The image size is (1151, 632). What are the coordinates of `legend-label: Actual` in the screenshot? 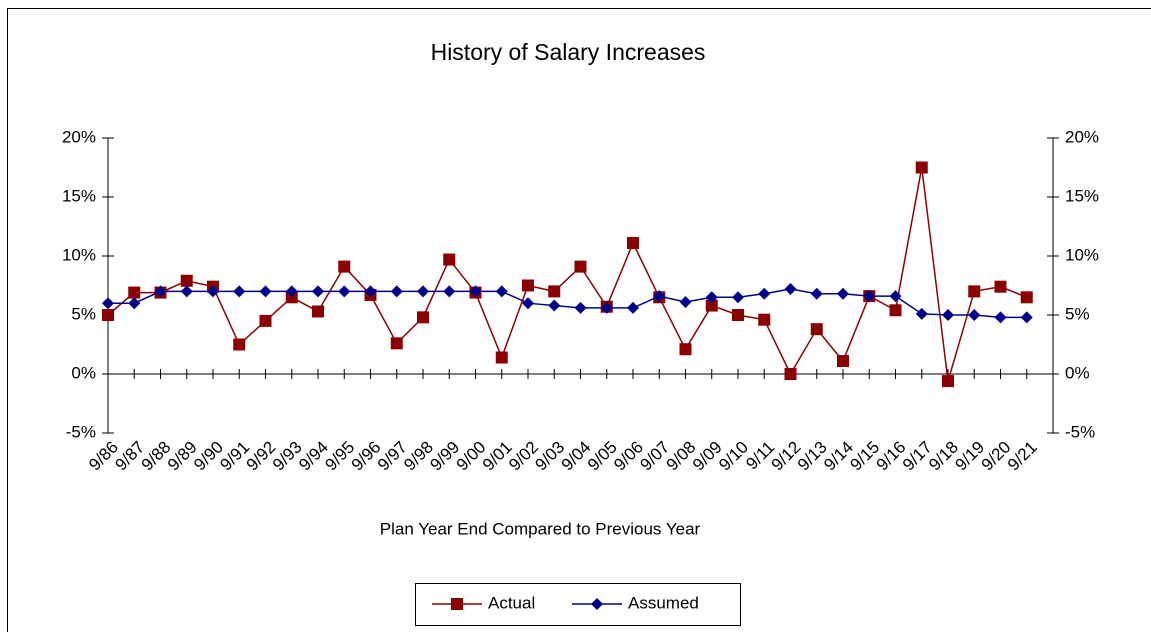 It's located at (511, 602).